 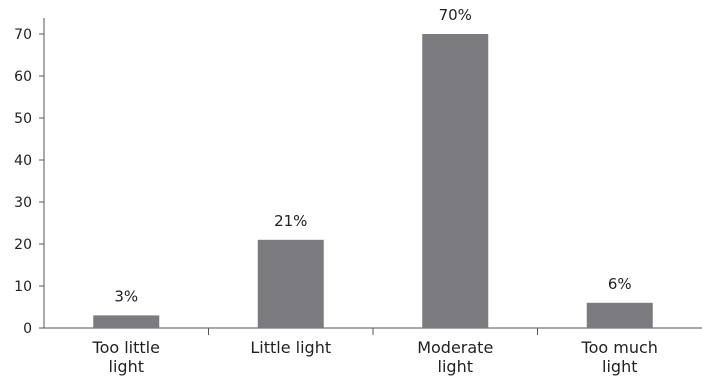 I want to click on y-tick-label: 20, so click(x=23, y=245).